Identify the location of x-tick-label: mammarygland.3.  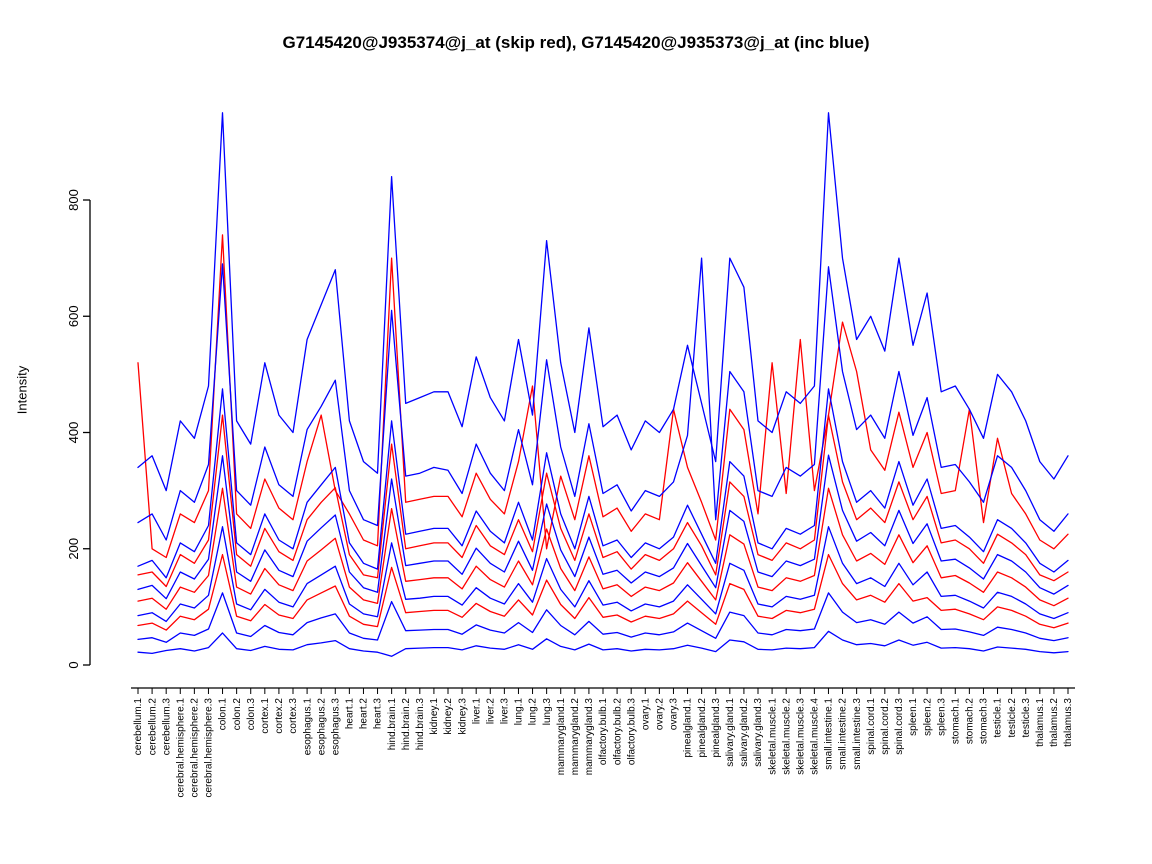
(589, 737).